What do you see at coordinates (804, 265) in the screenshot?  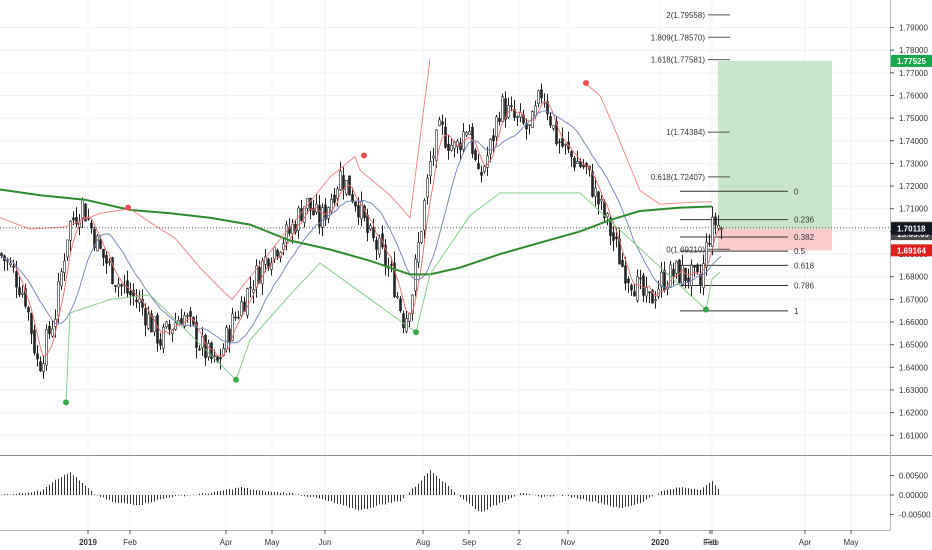 I see `retracement-label: 0.618` at bounding box center [804, 265].